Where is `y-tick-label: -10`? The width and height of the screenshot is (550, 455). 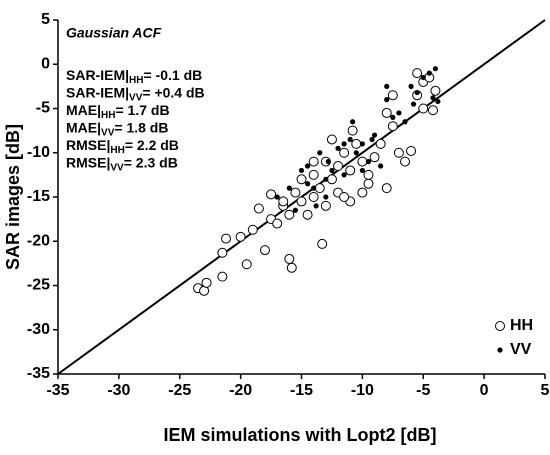
y-tick-label: -10 is located at coordinates (38, 152).